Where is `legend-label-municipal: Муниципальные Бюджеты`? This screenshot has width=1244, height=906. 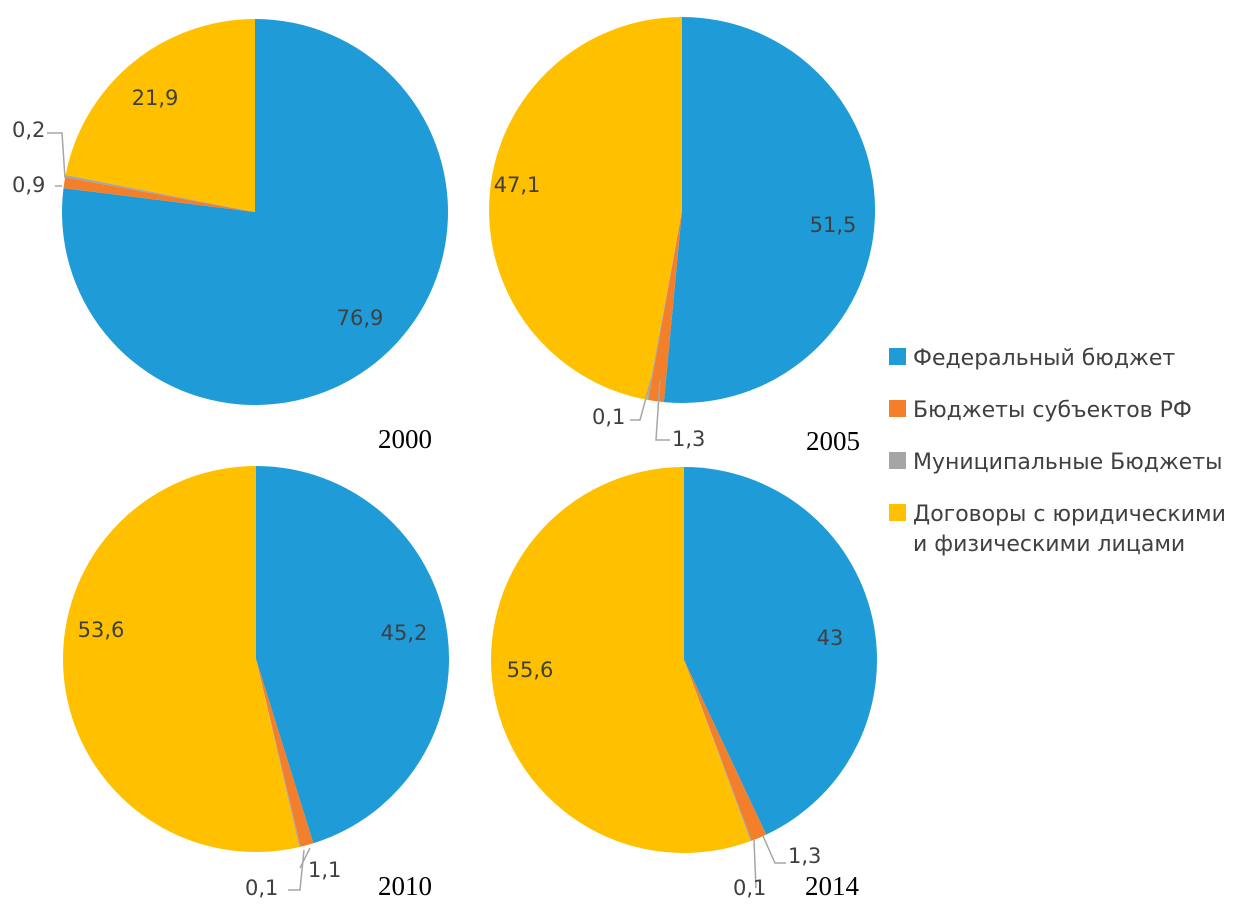
legend-label-municipal: Муниципальные Бюджеты is located at coordinates (1068, 462).